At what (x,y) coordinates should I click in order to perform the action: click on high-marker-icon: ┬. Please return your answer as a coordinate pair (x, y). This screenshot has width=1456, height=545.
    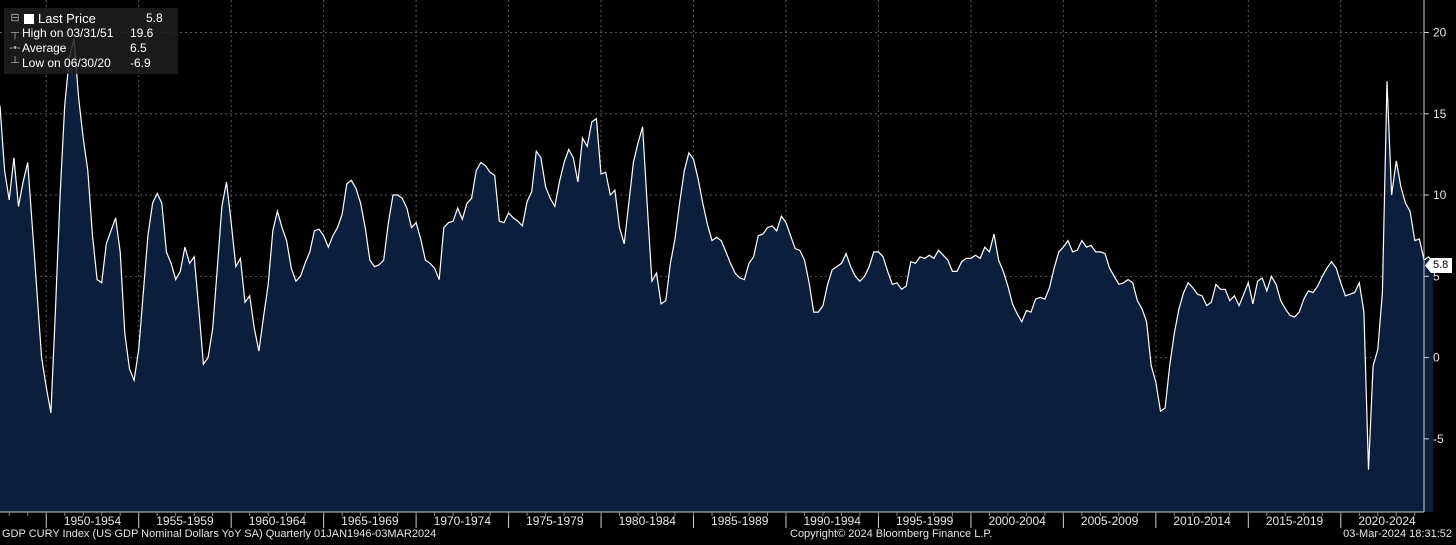
    Looking at the image, I should click on (15, 33).